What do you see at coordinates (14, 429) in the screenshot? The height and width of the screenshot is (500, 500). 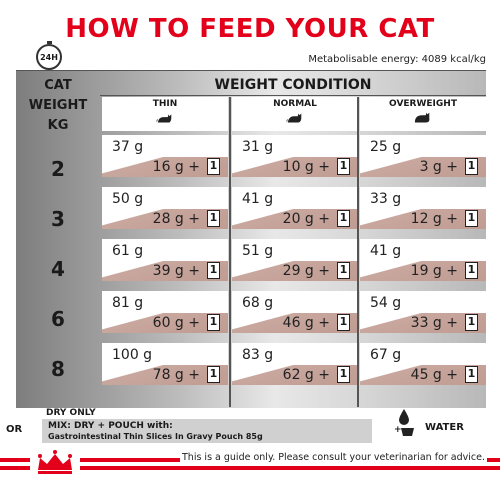 I see `or-label: OR` at bounding box center [14, 429].